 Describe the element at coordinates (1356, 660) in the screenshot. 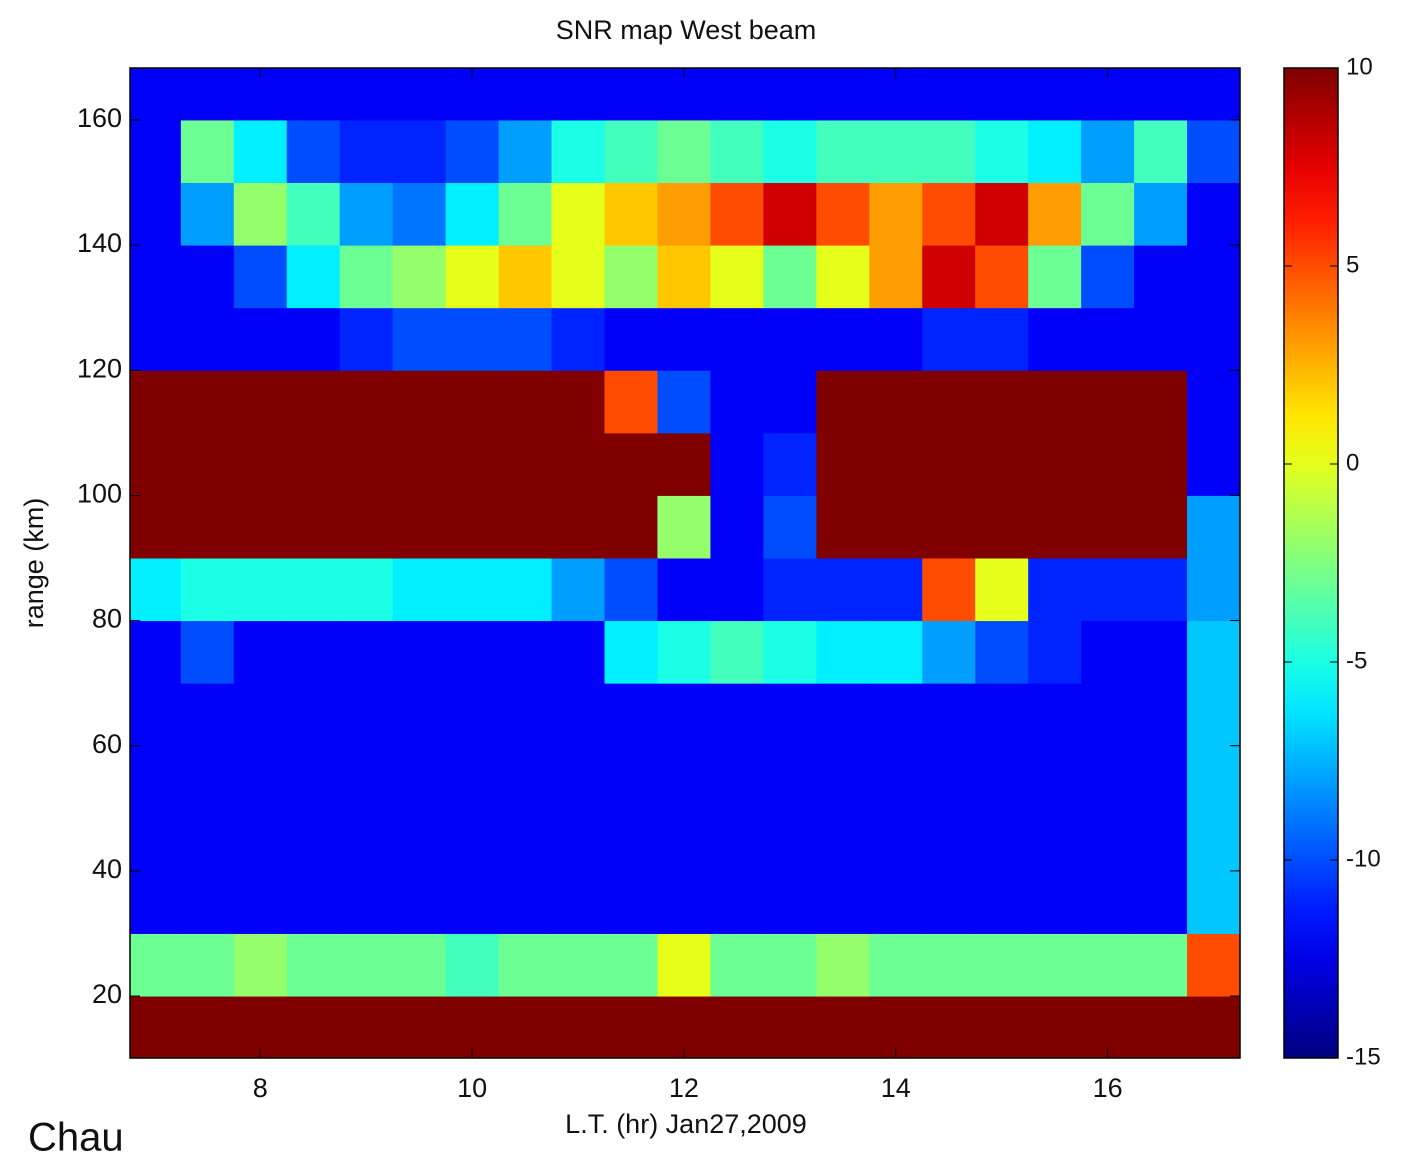

I see `colorbar-tick-label: -5` at that location.